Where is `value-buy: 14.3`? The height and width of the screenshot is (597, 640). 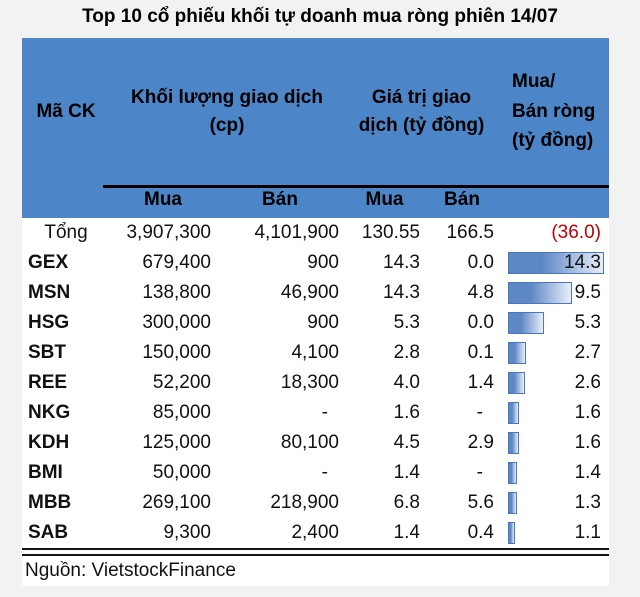
value-buy: 14.3 is located at coordinates (401, 262).